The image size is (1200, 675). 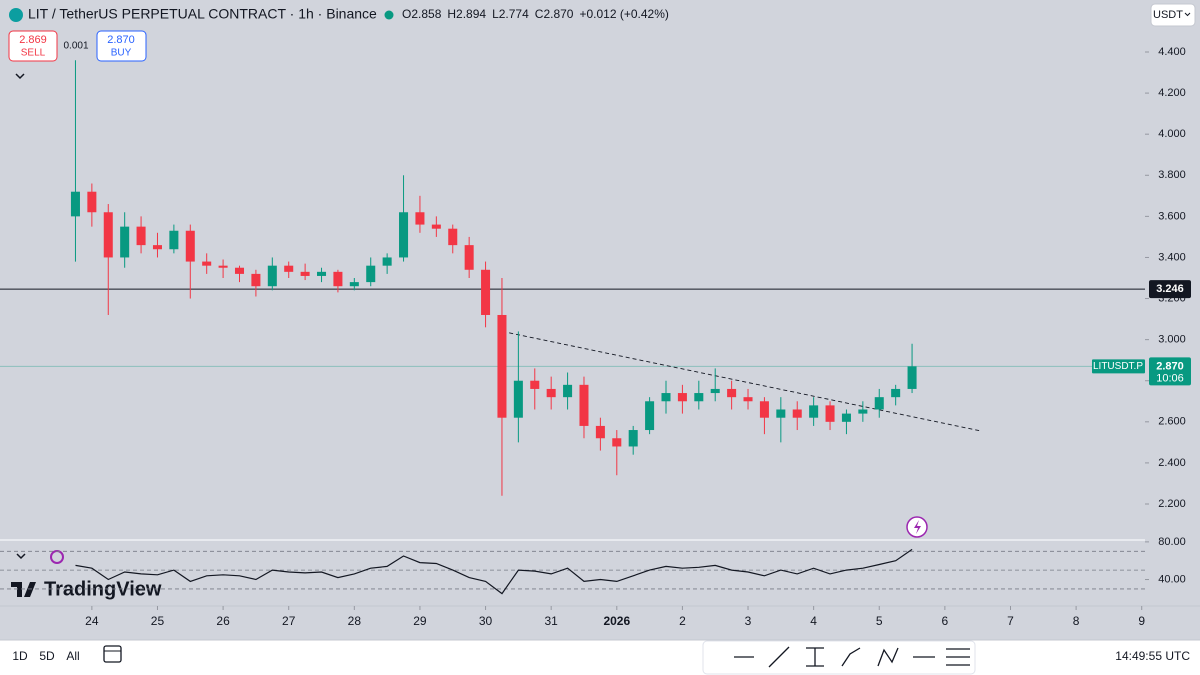 I want to click on price-tag-countdown: 10:06, so click(x=1170, y=378).